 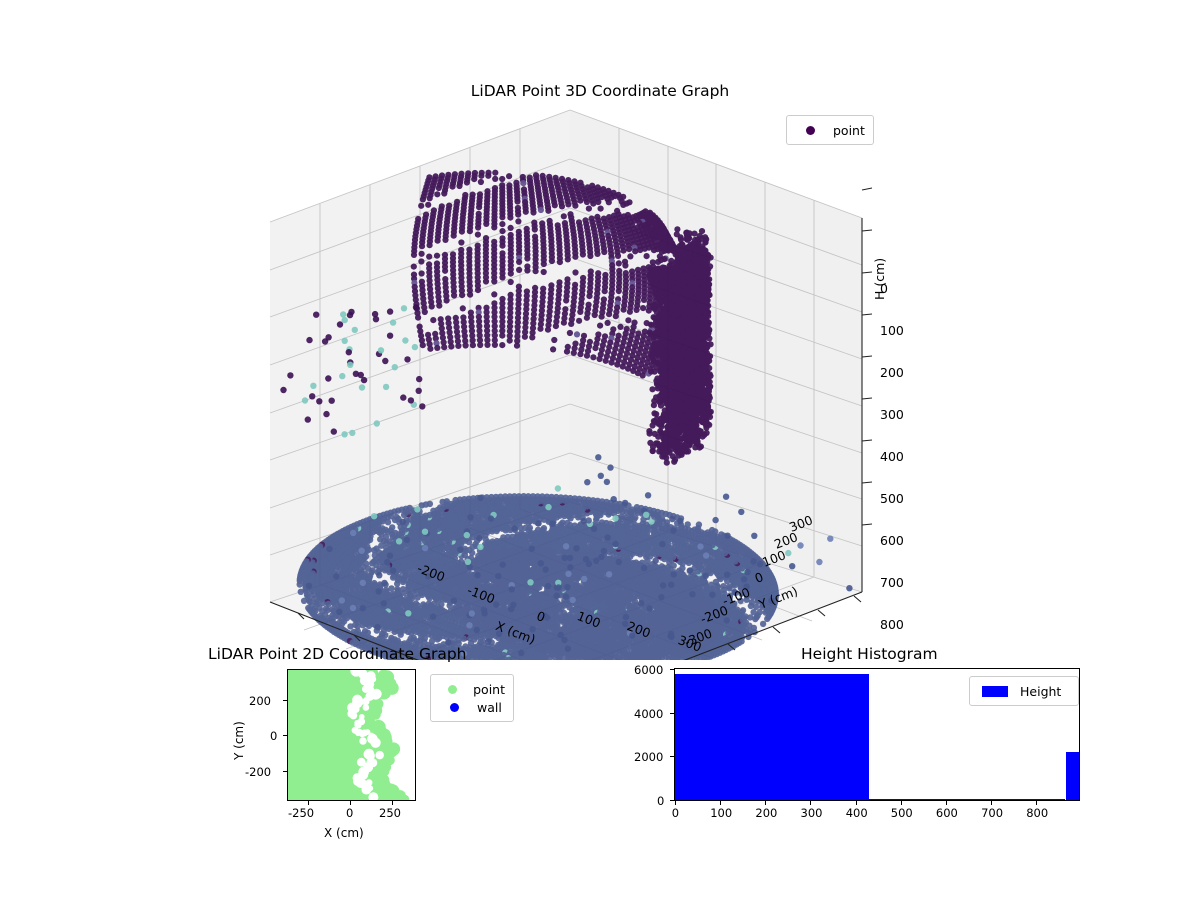 What do you see at coordinates (349, 735) in the screenshot?
I see `2d-scatter-canvas` at bounding box center [349, 735].